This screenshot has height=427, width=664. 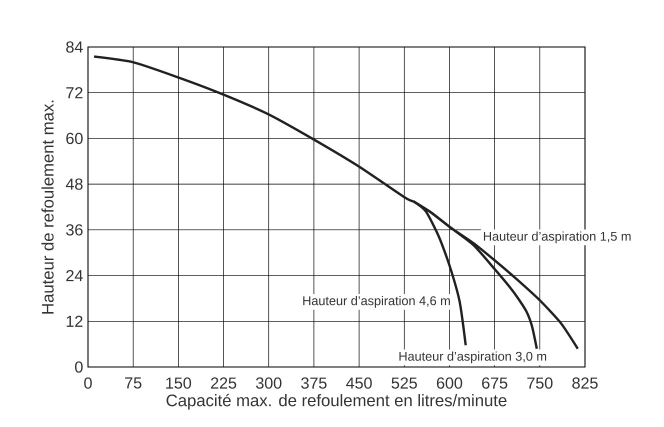 I want to click on y-tick-label: 84, so click(x=74, y=47).